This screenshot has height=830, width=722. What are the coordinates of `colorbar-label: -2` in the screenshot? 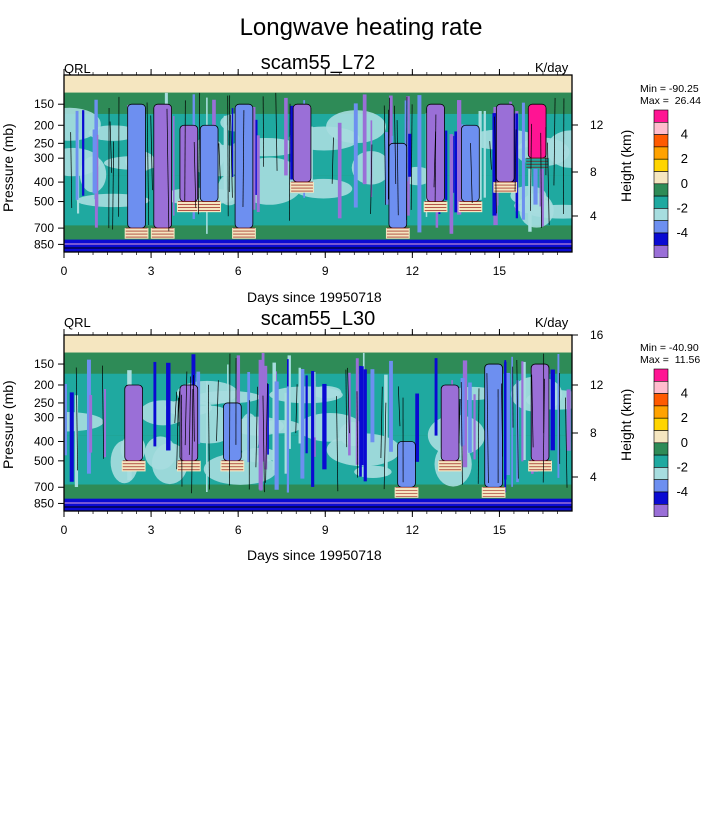 It's located at (682, 466).